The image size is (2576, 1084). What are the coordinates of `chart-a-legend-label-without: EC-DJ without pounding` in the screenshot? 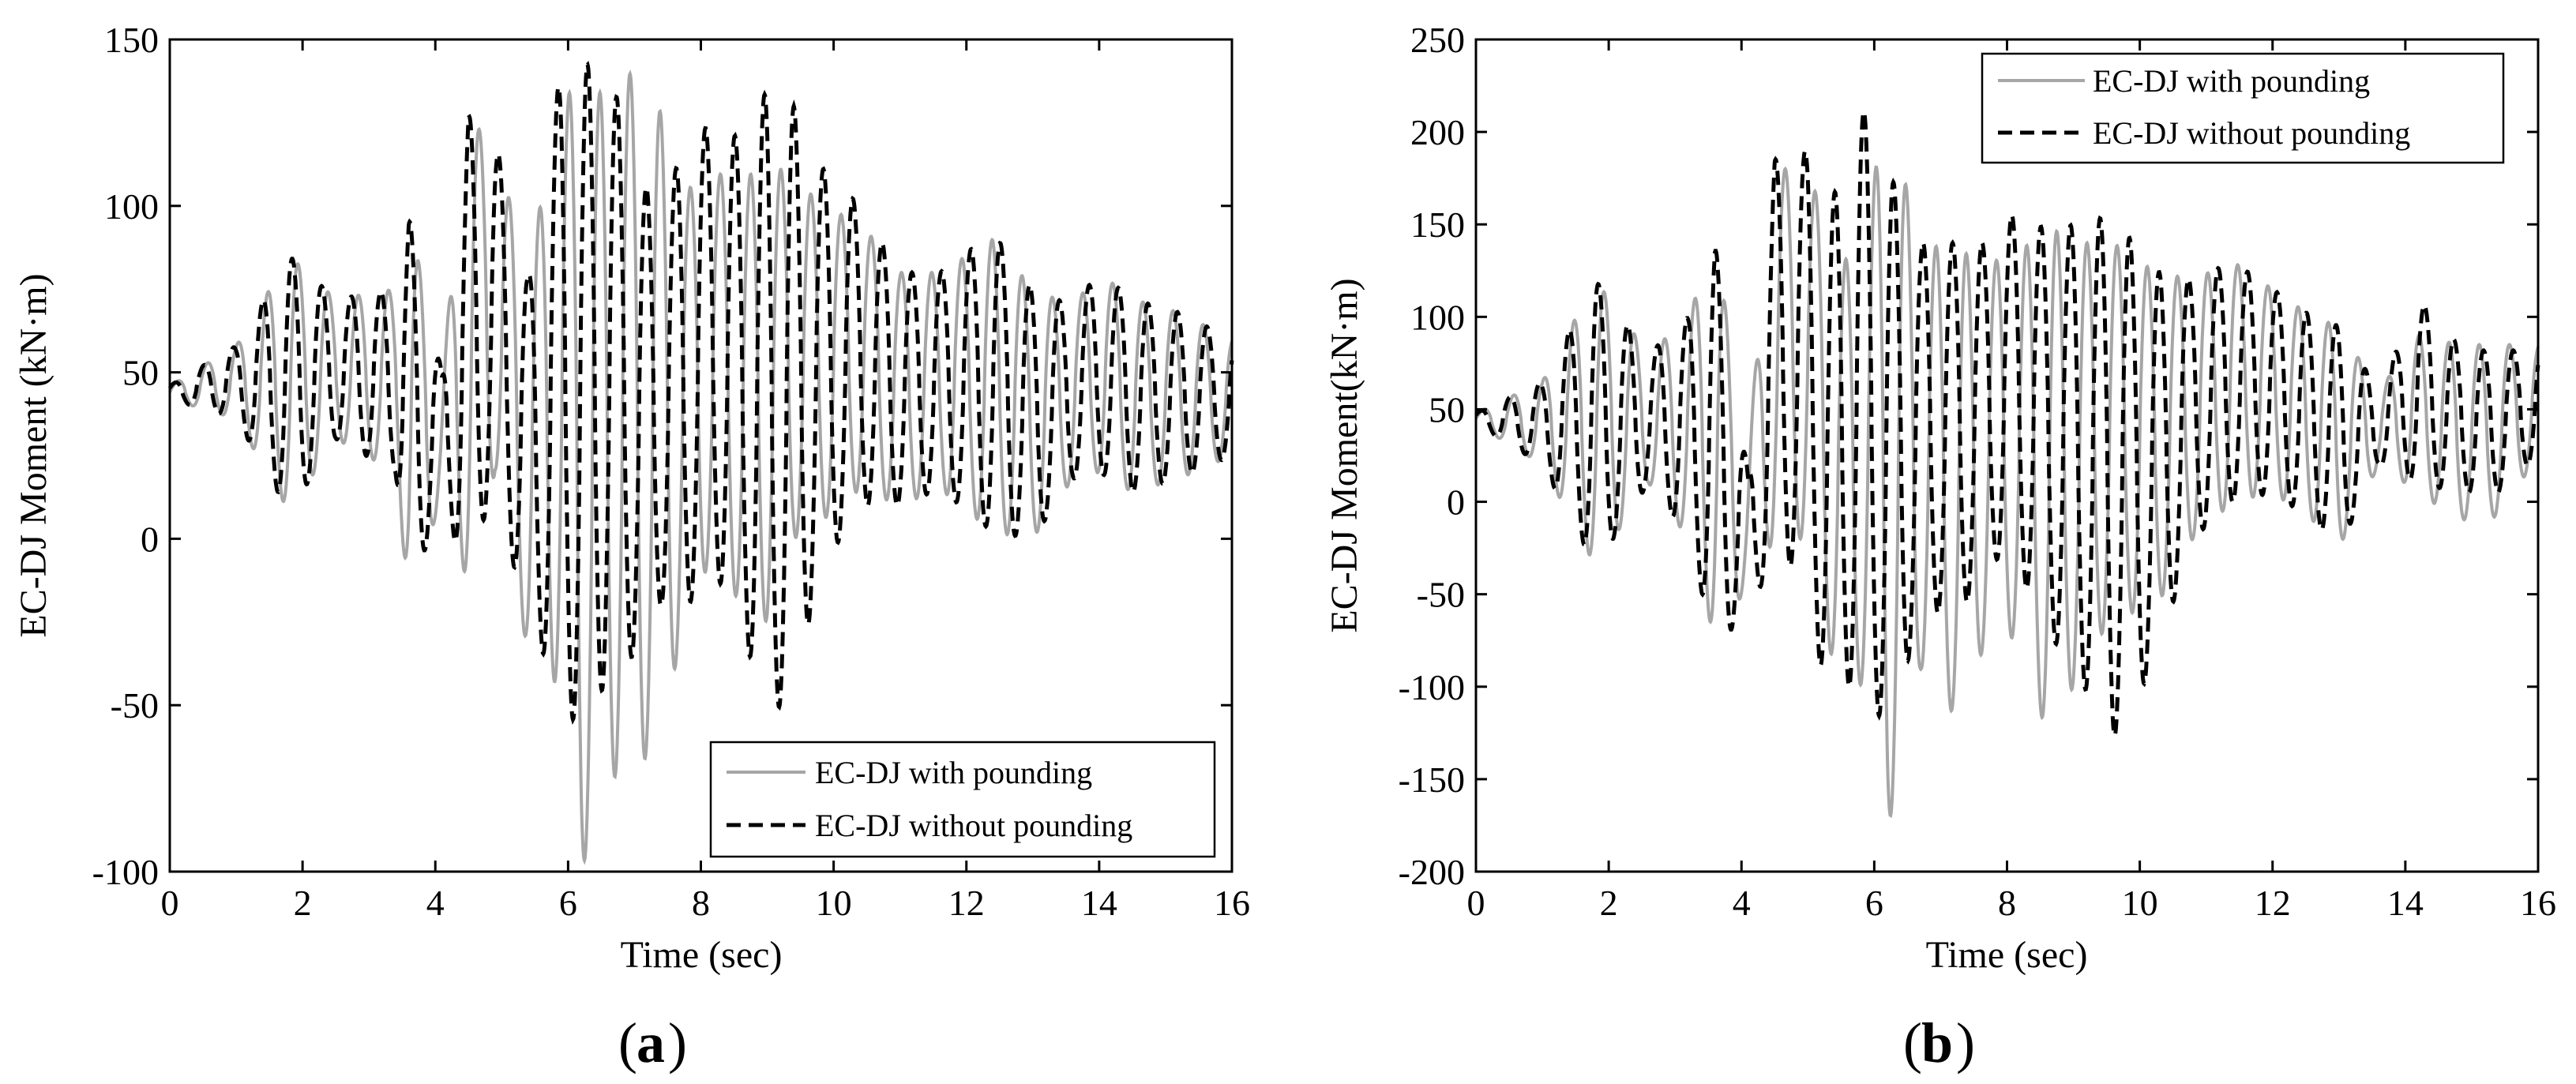 It's located at (973, 826).